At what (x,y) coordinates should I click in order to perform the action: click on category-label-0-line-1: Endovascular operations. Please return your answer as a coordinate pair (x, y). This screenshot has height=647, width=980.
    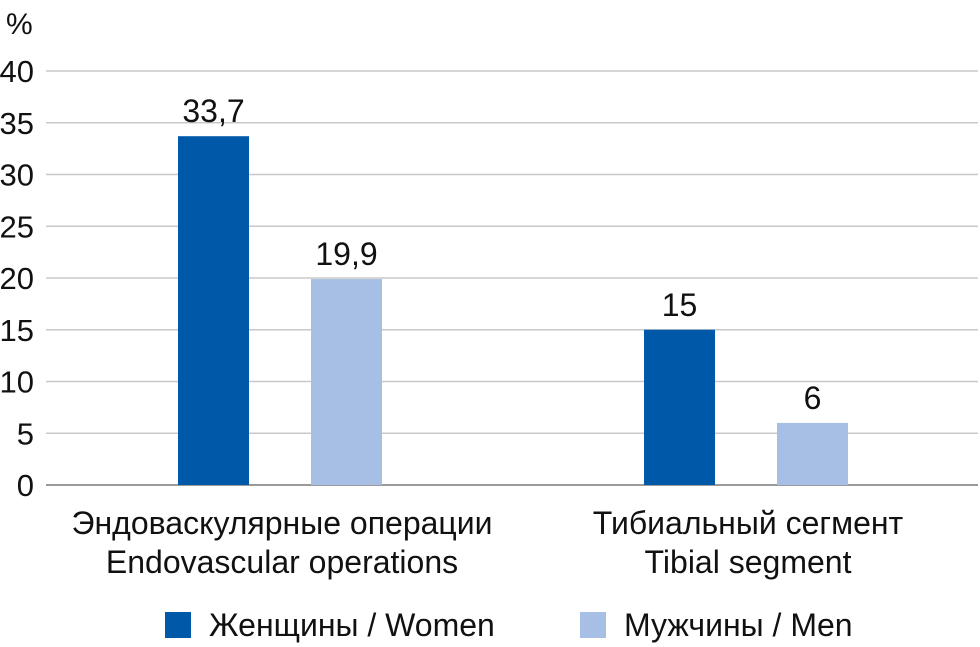
    Looking at the image, I should click on (282, 562).